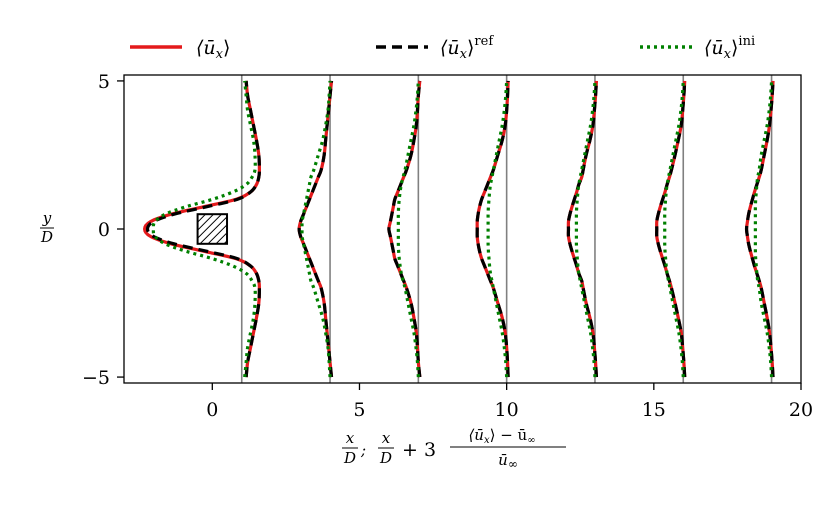  What do you see at coordinates (359, 410) in the screenshot?
I see `x-tick-label: 5` at bounding box center [359, 410].